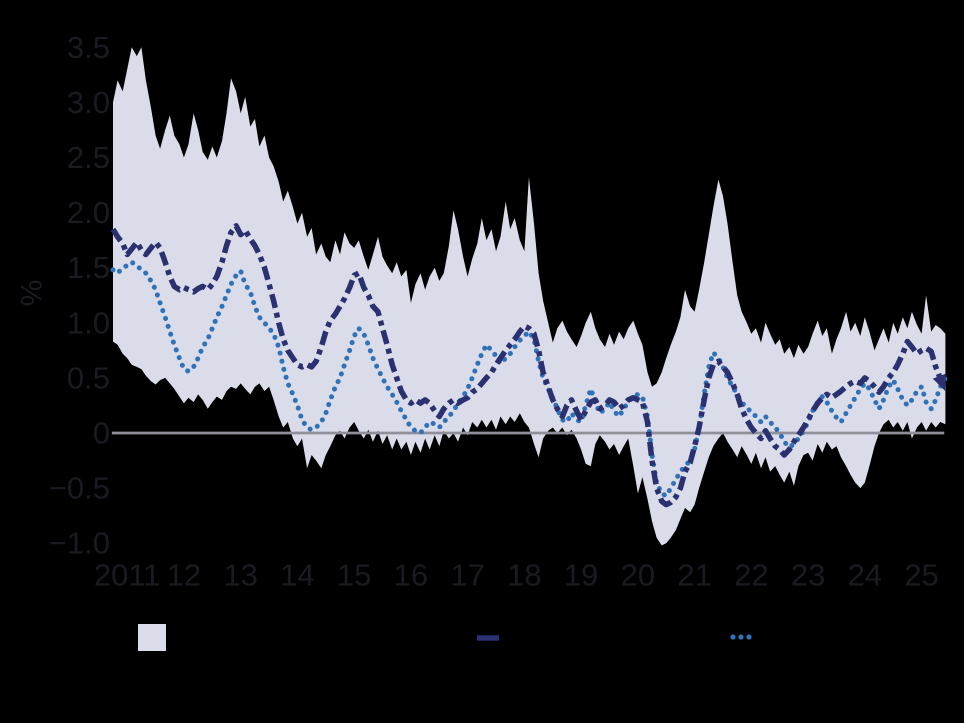  What do you see at coordinates (411, 575) in the screenshot?
I see `x-axis-tick-label: 16` at bounding box center [411, 575].